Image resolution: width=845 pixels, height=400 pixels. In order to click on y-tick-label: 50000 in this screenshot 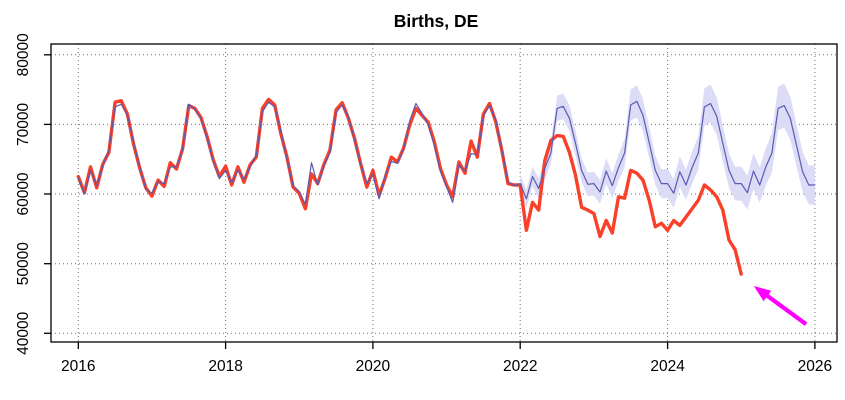, I will do `click(23, 263)`.